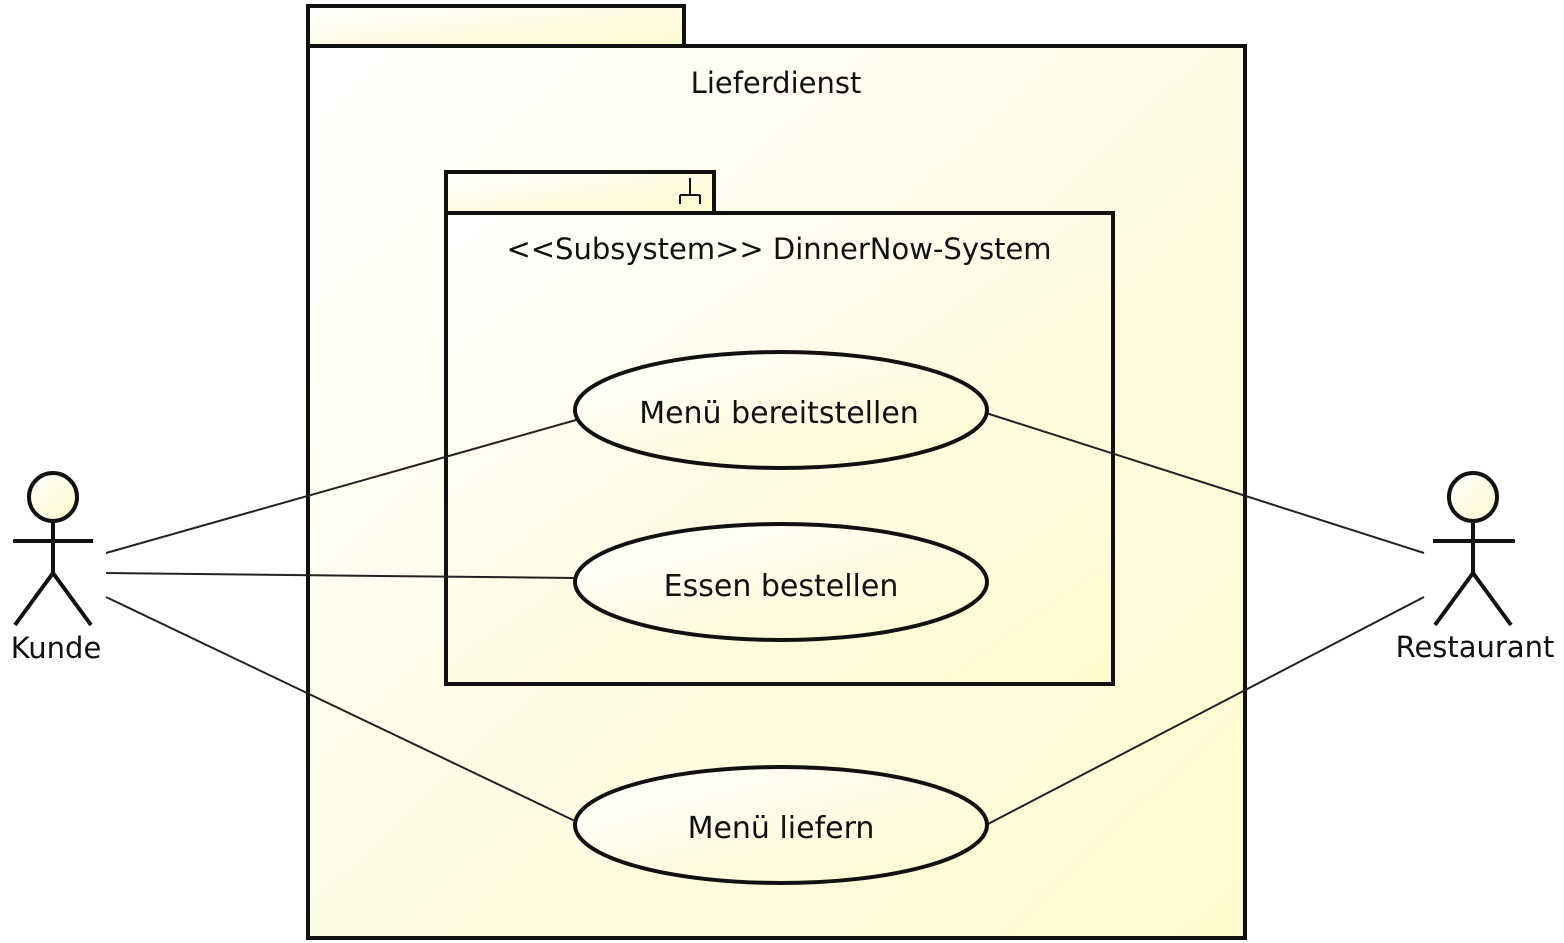 This screenshot has width=1564, height=943. What do you see at coordinates (580, 192) in the screenshot?
I see `subsystem-tab` at bounding box center [580, 192].